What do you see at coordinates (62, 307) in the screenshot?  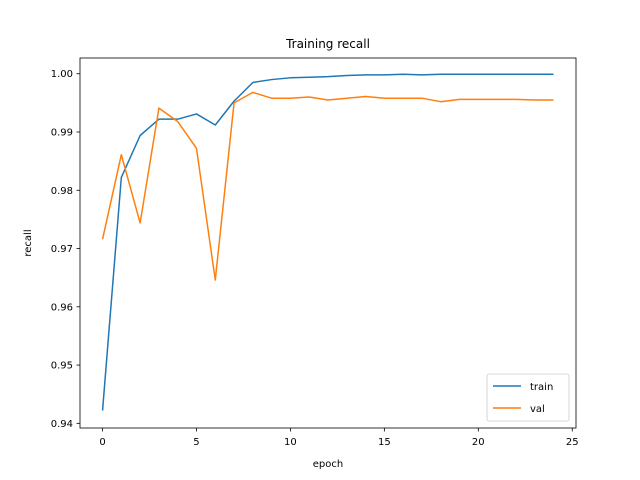 I see `y-tick-label: 0.96` at bounding box center [62, 307].